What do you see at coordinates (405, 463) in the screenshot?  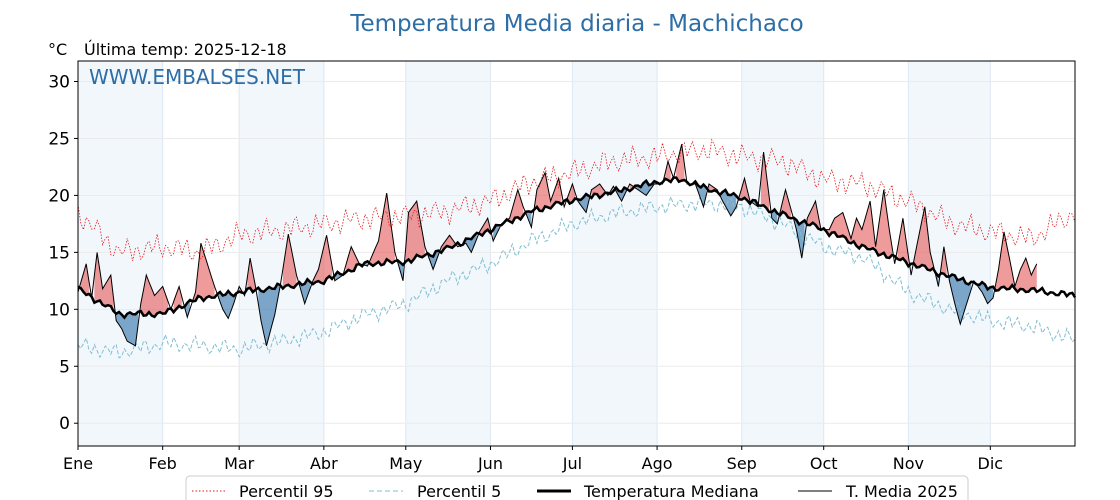 I see `x-tick-label-4: May` at bounding box center [405, 463].